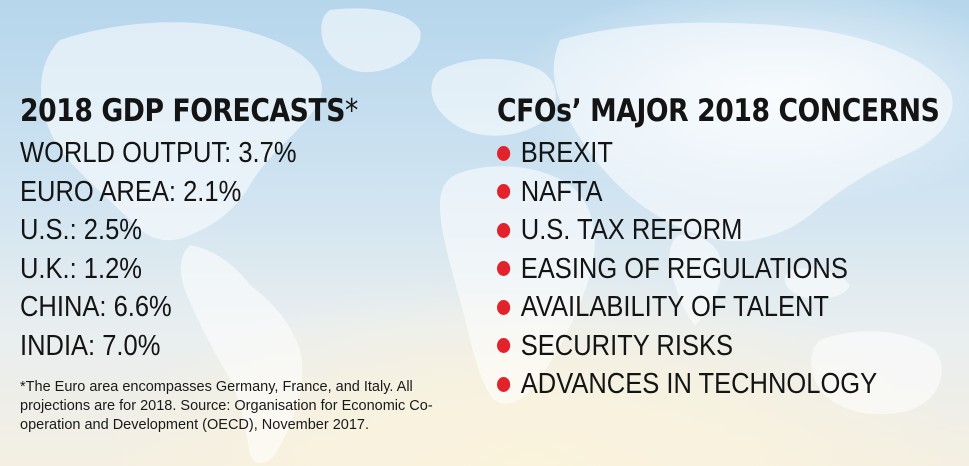  What do you see at coordinates (699, 307) in the screenshot?
I see `concern-item-talent: AVAILABILITY OF TALENT` at bounding box center [699, 307].